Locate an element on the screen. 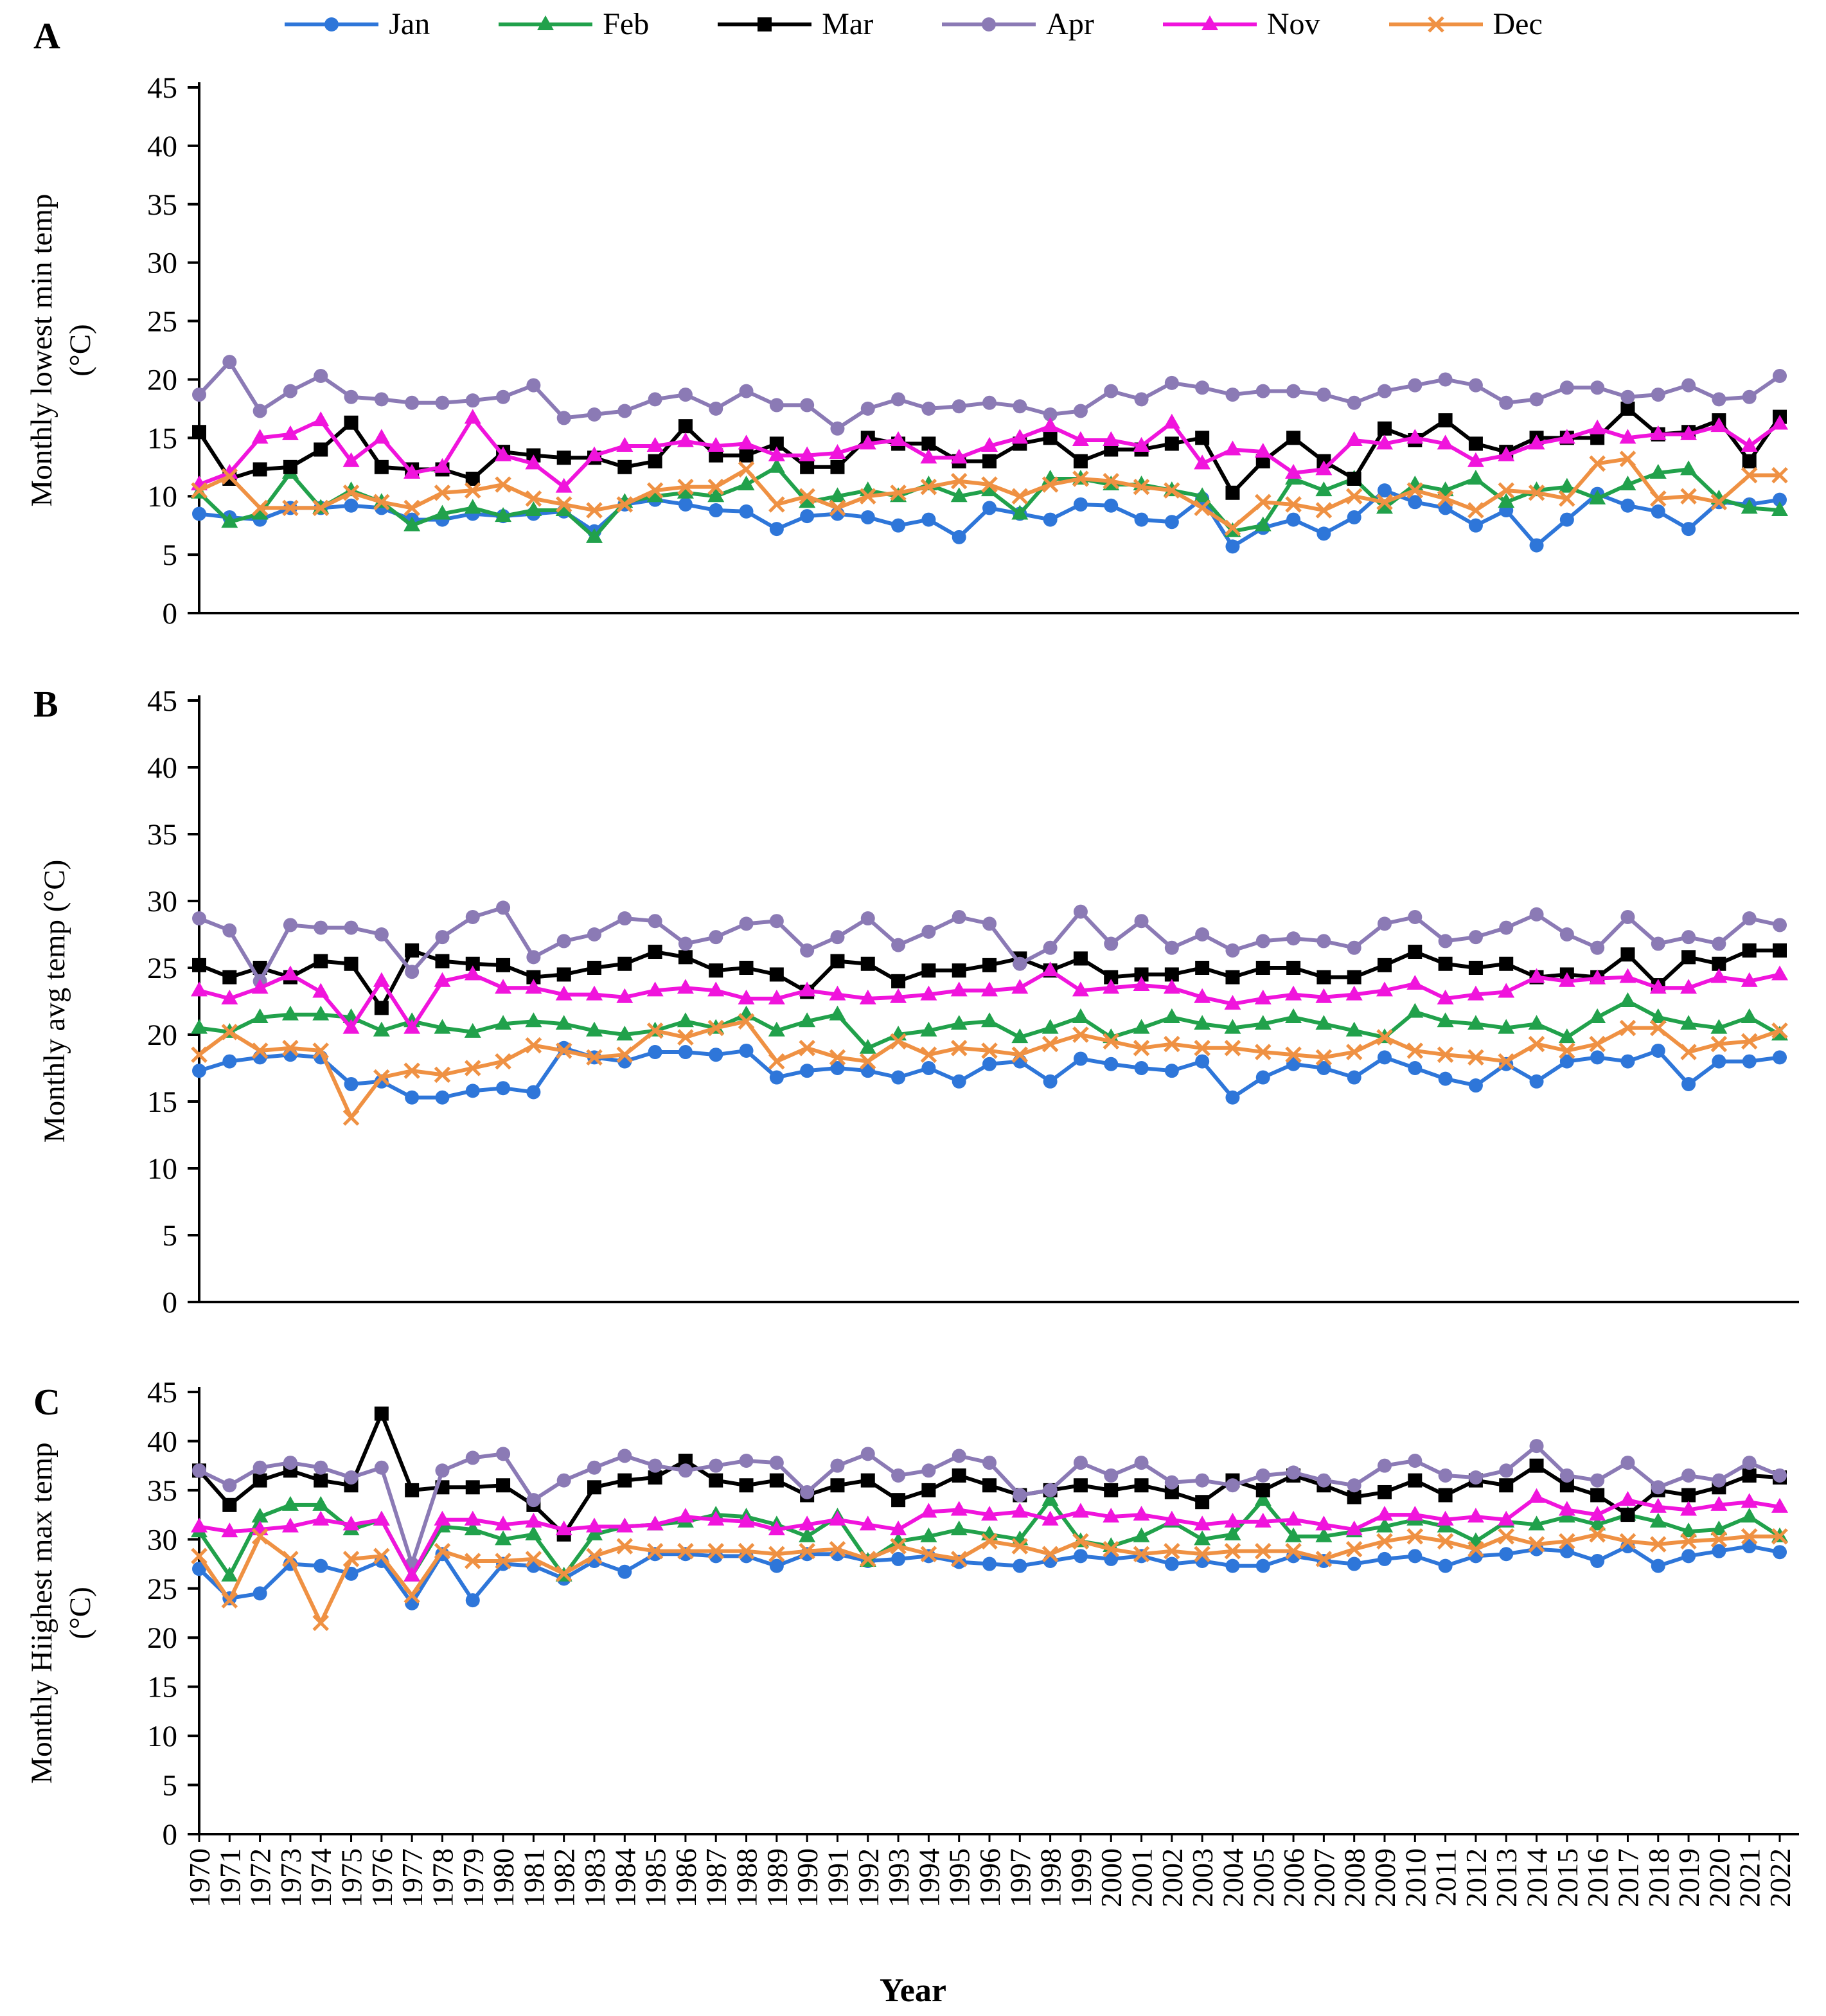 The height and width of the screenshot is (2016, 1826). legend-label-jan: Jan is located at coordinates (410, 24).